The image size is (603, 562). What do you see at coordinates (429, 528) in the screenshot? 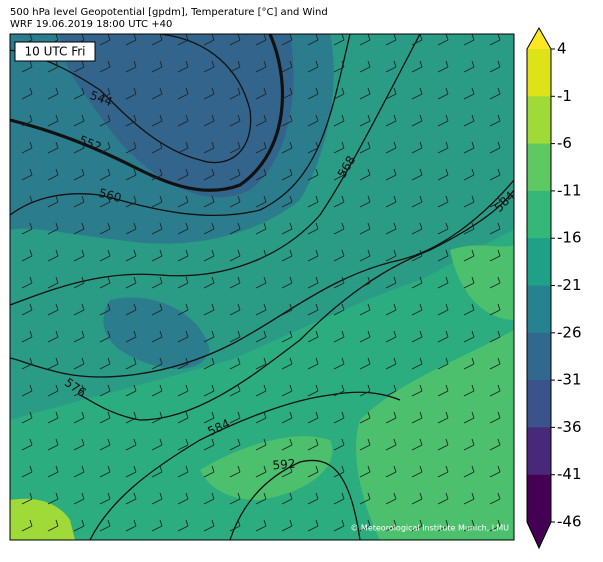
I see `credit: © Meteorological Institute Munich, LMU` at bounding box center [429, 528].